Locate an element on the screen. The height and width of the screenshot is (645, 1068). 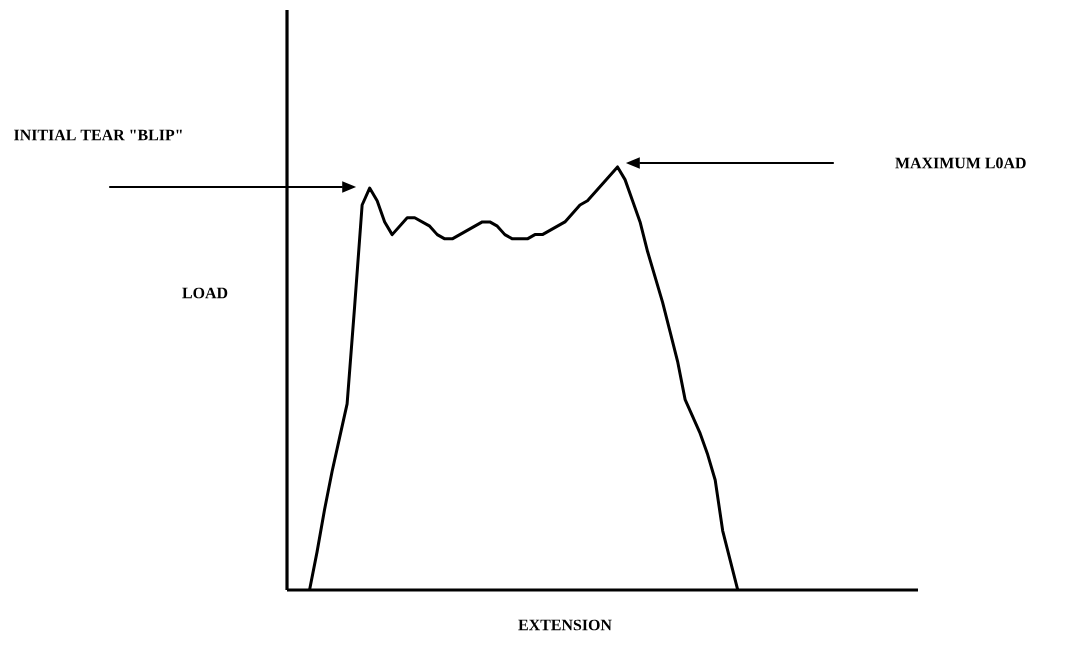
y-axis-title: LOAD is located at coordinates (205, 293).